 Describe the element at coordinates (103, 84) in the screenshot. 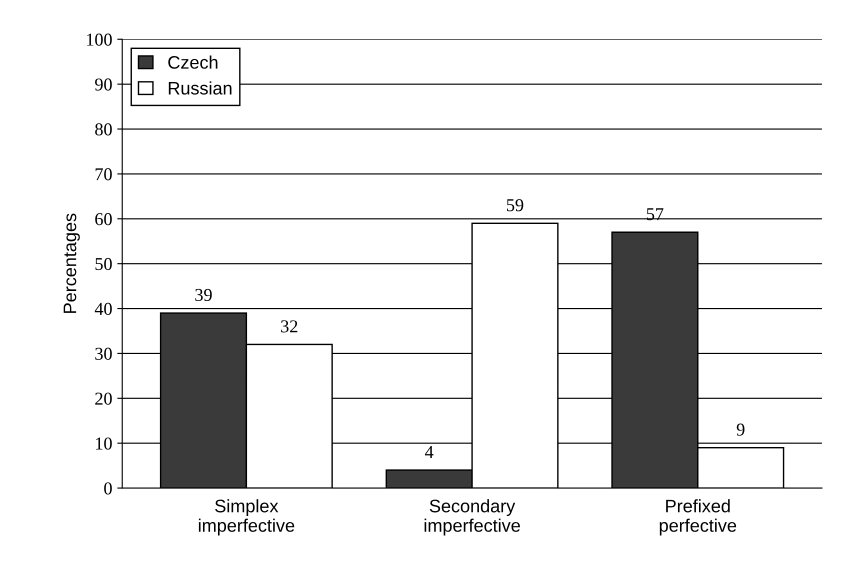

I see `y-tick-label: 90` at that location.